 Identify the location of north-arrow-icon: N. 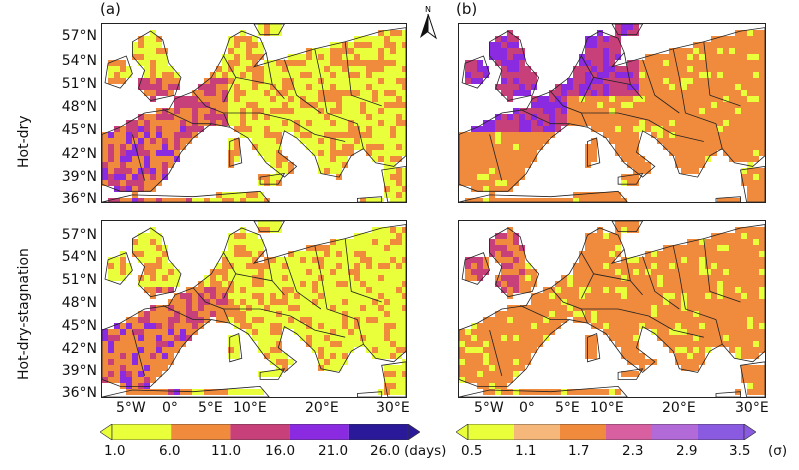
(428, 22).